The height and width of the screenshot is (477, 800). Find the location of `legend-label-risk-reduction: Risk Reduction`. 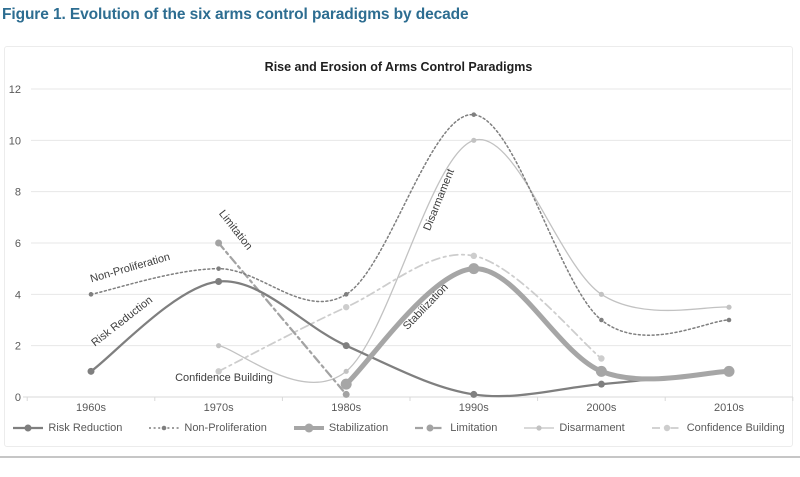

legend-label-risk-reduction: Risk Reduction is located at coordinates (85, 428).